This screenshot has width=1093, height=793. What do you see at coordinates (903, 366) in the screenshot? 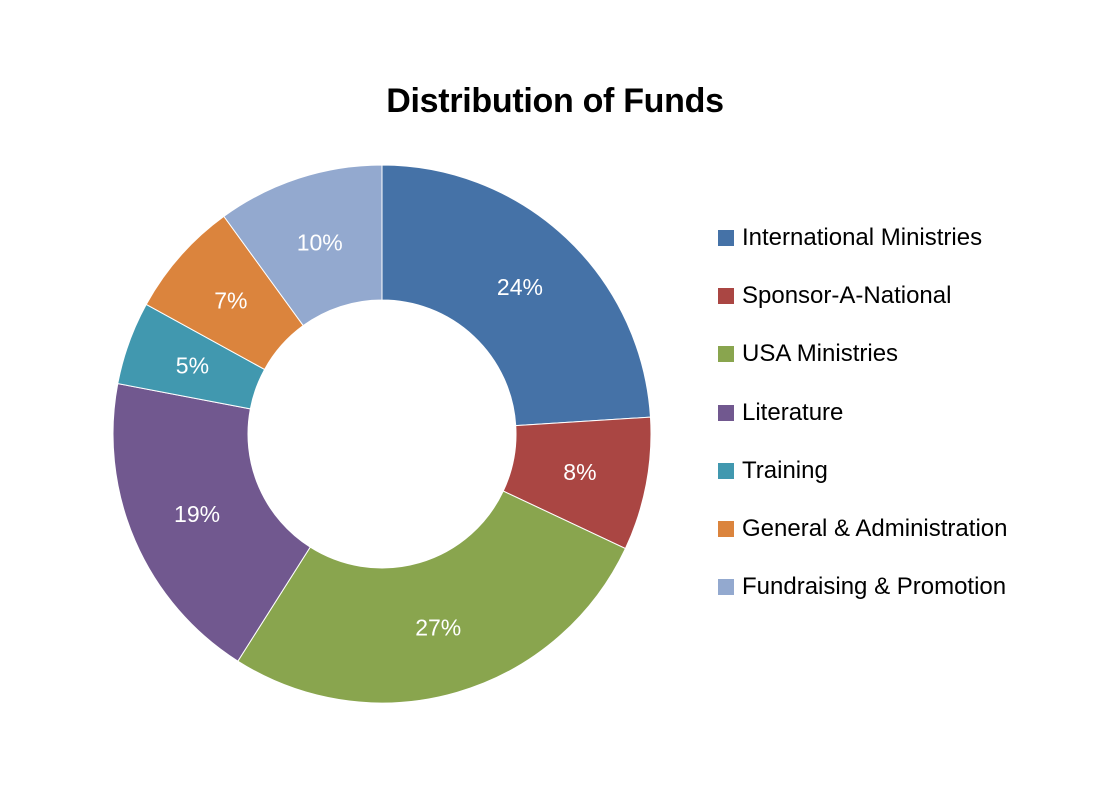
I see `legend-item: USA Ministries` at bounding box center [903, 366].